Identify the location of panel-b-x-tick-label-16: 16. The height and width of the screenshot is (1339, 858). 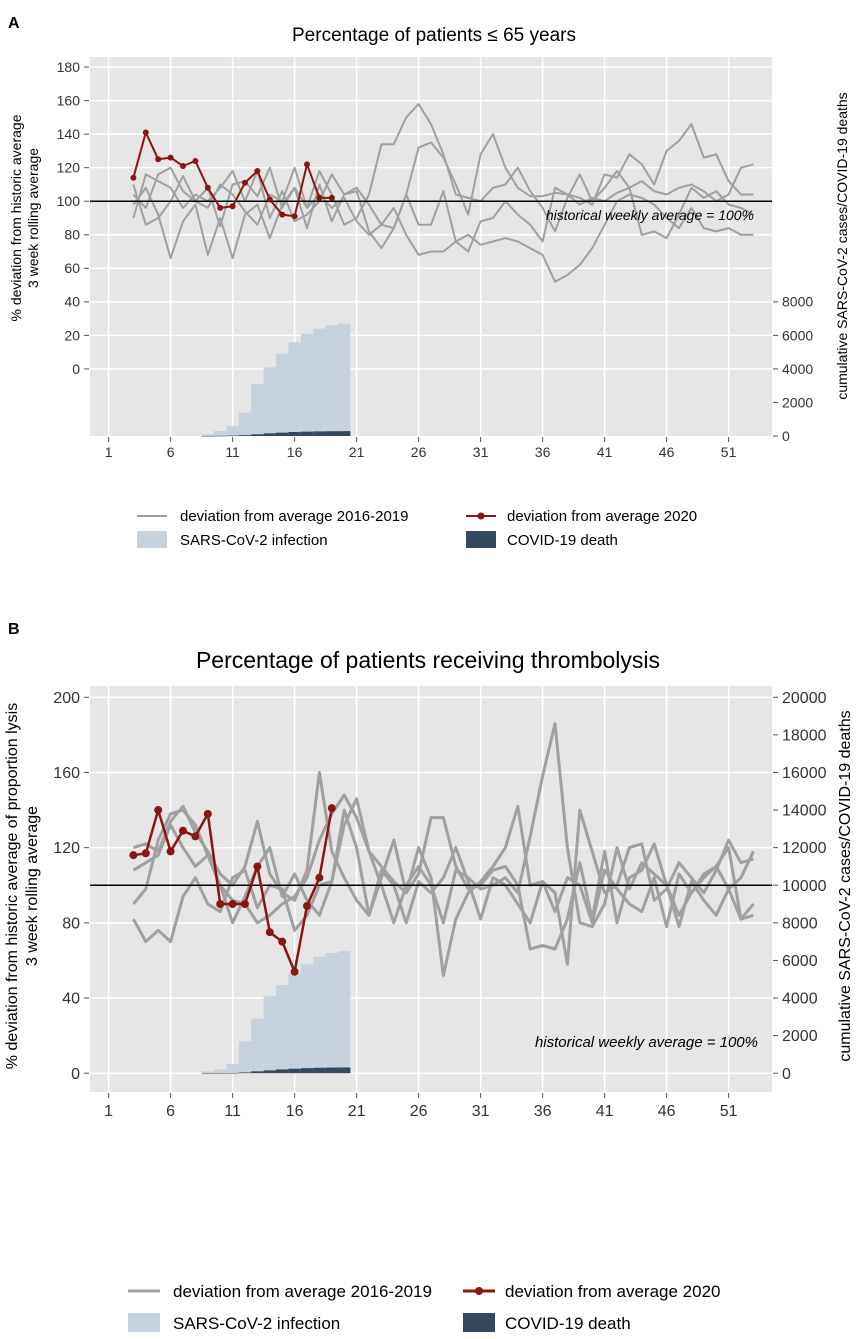
(295, 1111).